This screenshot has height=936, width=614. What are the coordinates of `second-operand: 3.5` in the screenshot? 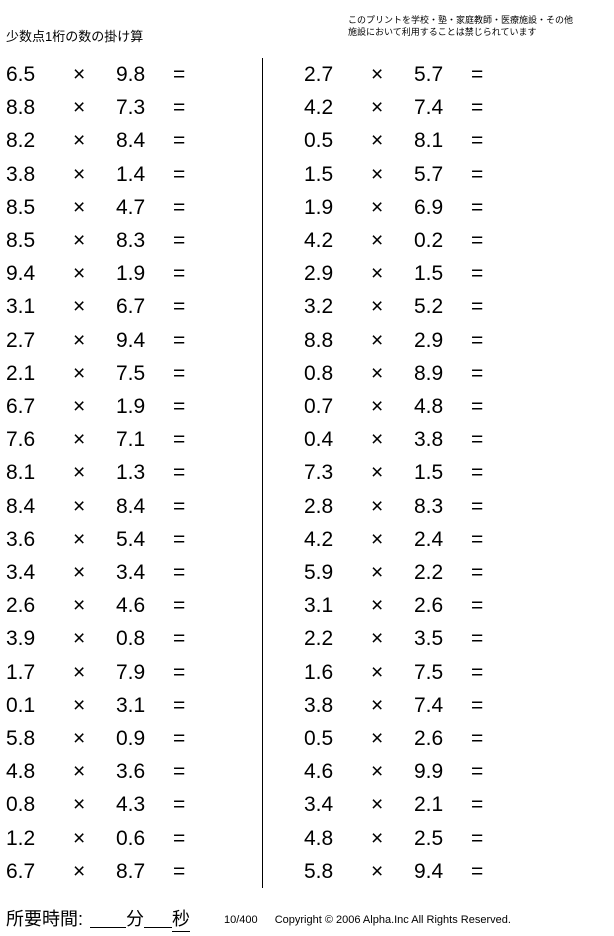 It's located at (429, 639).